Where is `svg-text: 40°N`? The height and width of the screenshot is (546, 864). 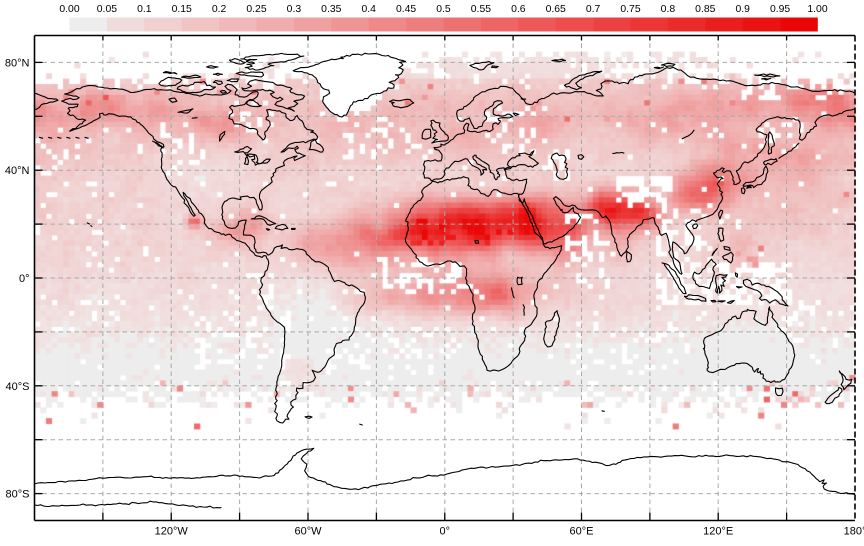 svg-text: 40°N is located at coordinates (17, 171).